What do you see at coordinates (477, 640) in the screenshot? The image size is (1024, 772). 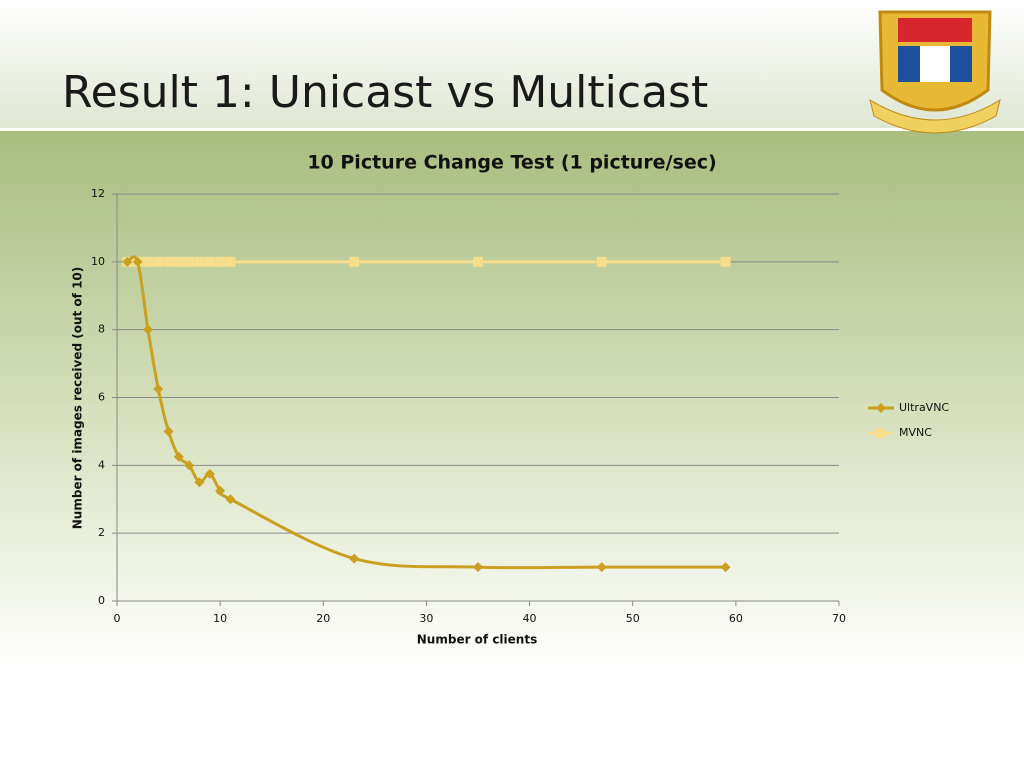 I see `x-axis-label: Number of clients` at bounding box center [477, 640].